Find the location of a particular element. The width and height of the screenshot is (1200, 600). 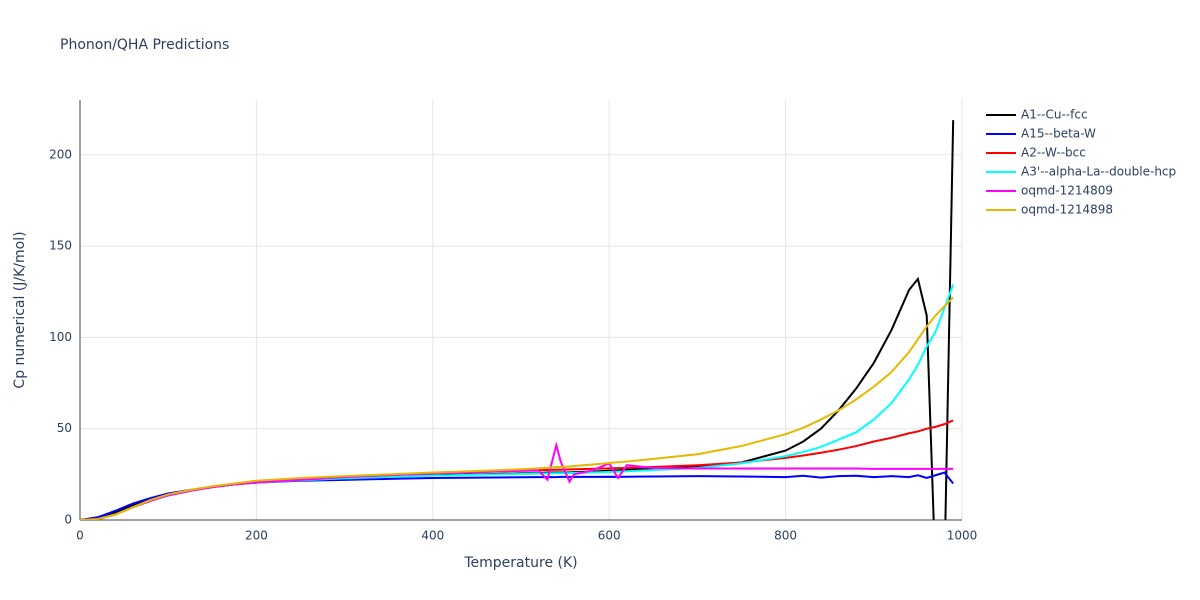

legend-label: A3'--alpha-La--double-hcp is located at coordinates (1098, 172).